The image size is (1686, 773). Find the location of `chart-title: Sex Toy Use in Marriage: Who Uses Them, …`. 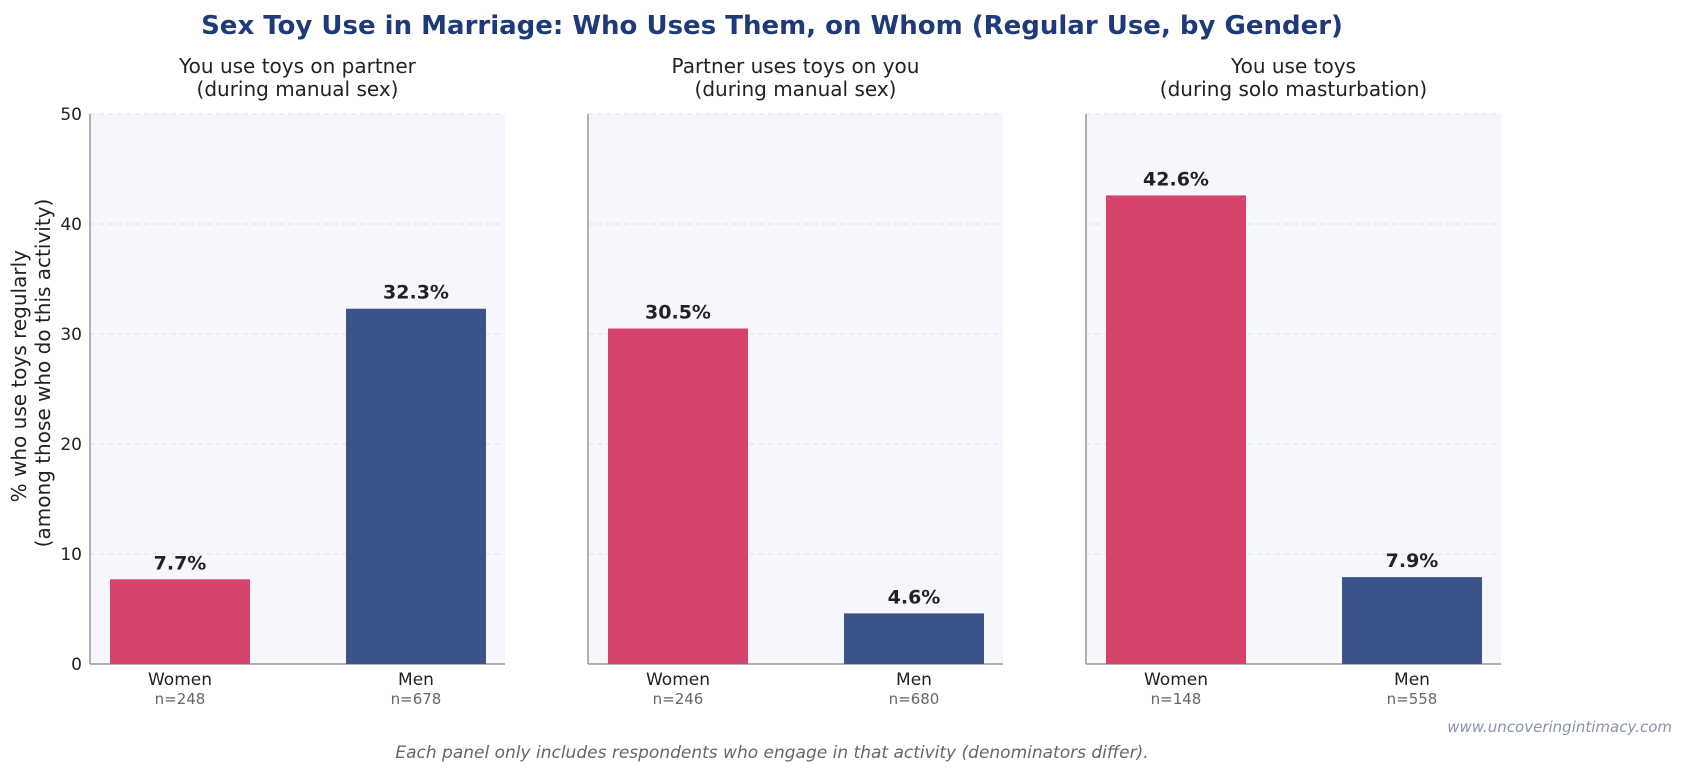

chart-title: Sex Toy Use in Marriage: Who Uses Them, … is located at coordinates (772, 26).